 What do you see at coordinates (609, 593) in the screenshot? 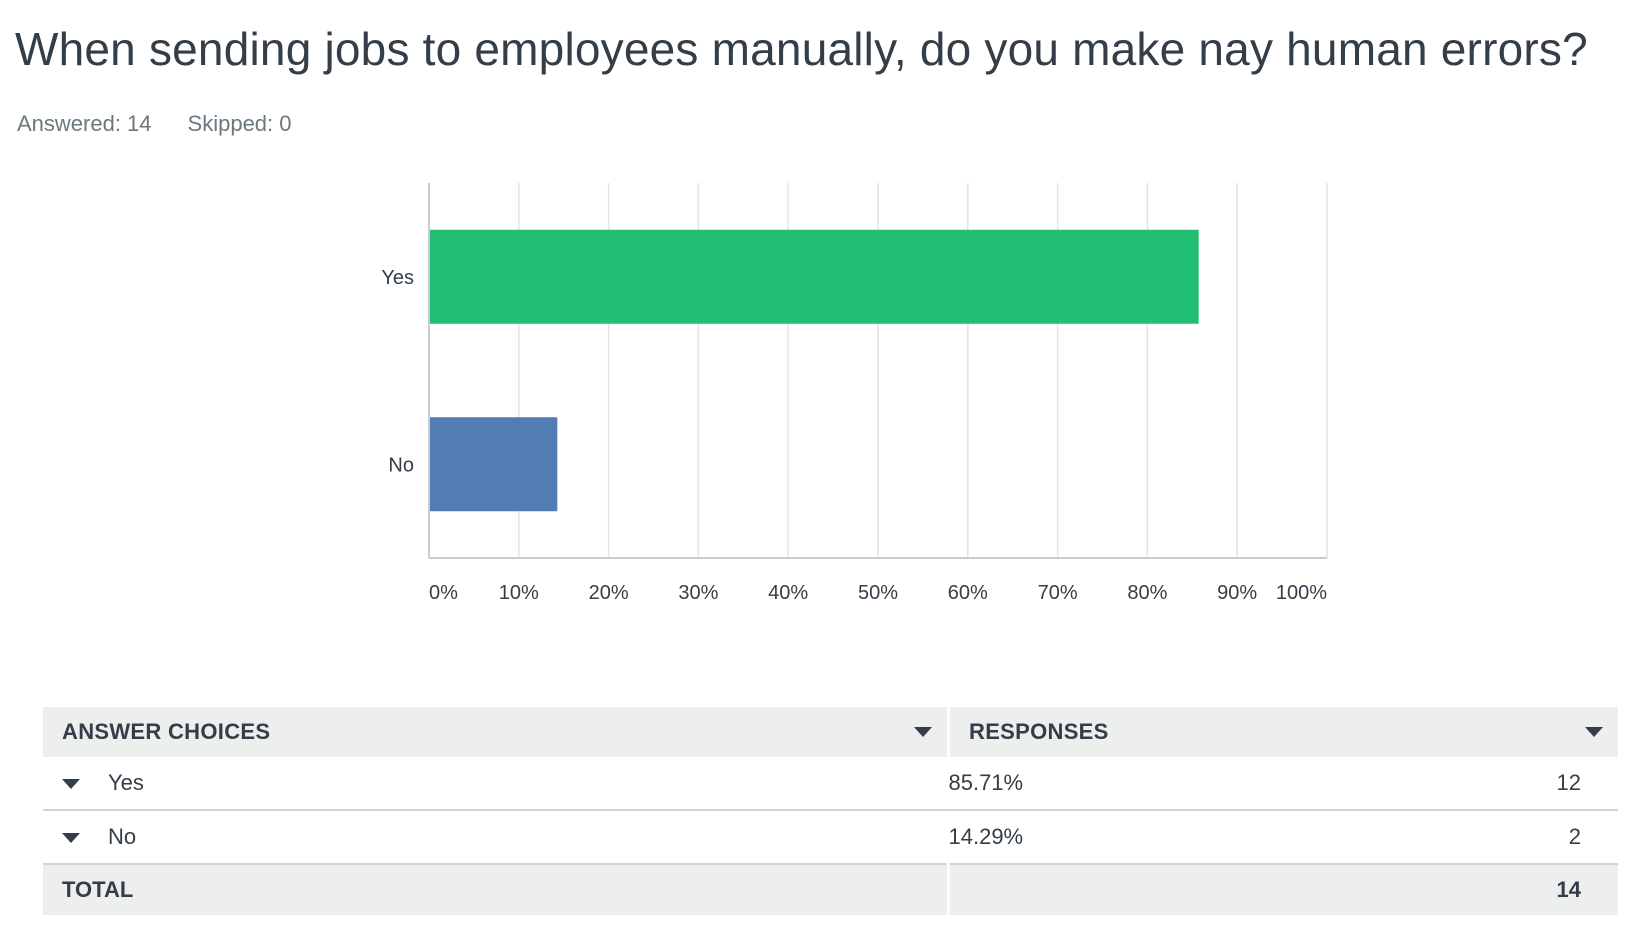
I see `x-tick-label: 20%` at bounding box center [609, 593].